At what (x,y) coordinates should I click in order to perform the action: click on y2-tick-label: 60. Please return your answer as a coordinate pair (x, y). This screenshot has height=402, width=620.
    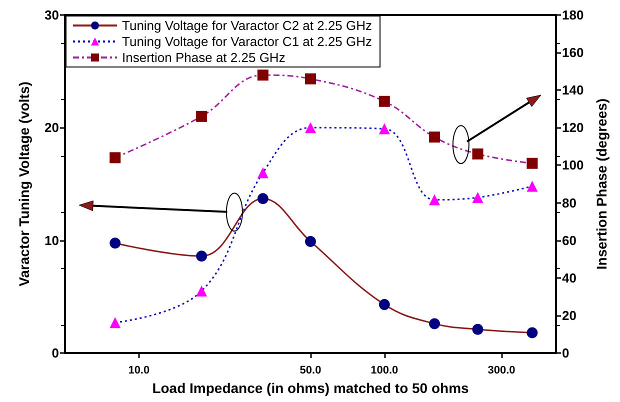
    Looking at the image, I should click on (569, 240).